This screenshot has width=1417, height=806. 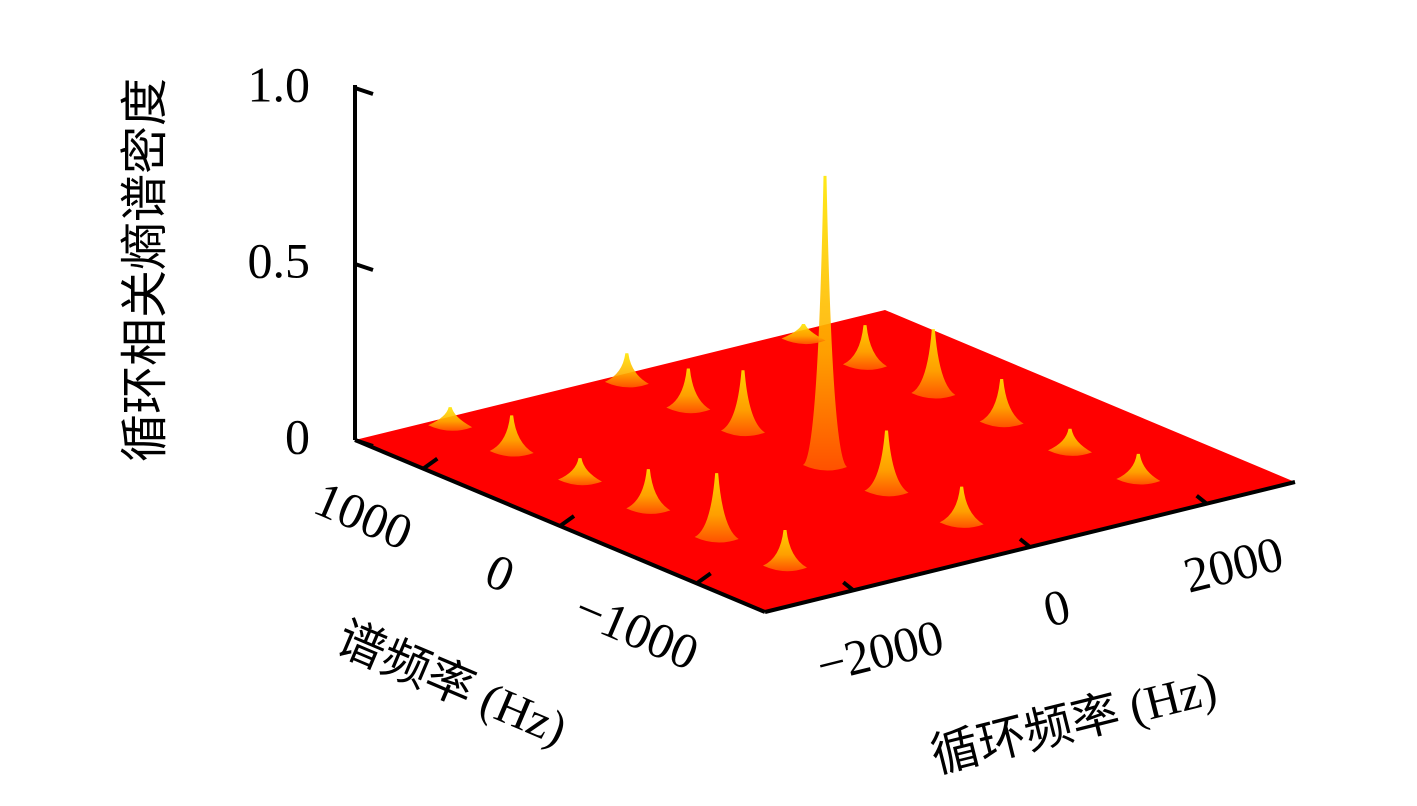 I want to click on z-tick-label: 1.0, so click(x=279, y=84).